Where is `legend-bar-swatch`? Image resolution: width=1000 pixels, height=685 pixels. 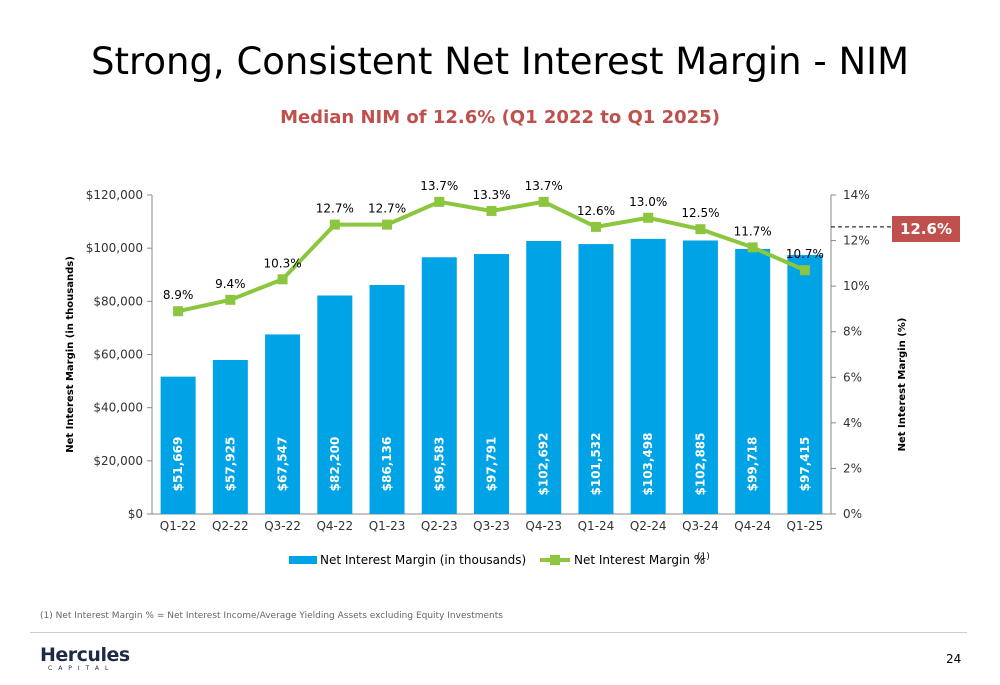 legend-bar-swatch is located at coordinates (303, 560).